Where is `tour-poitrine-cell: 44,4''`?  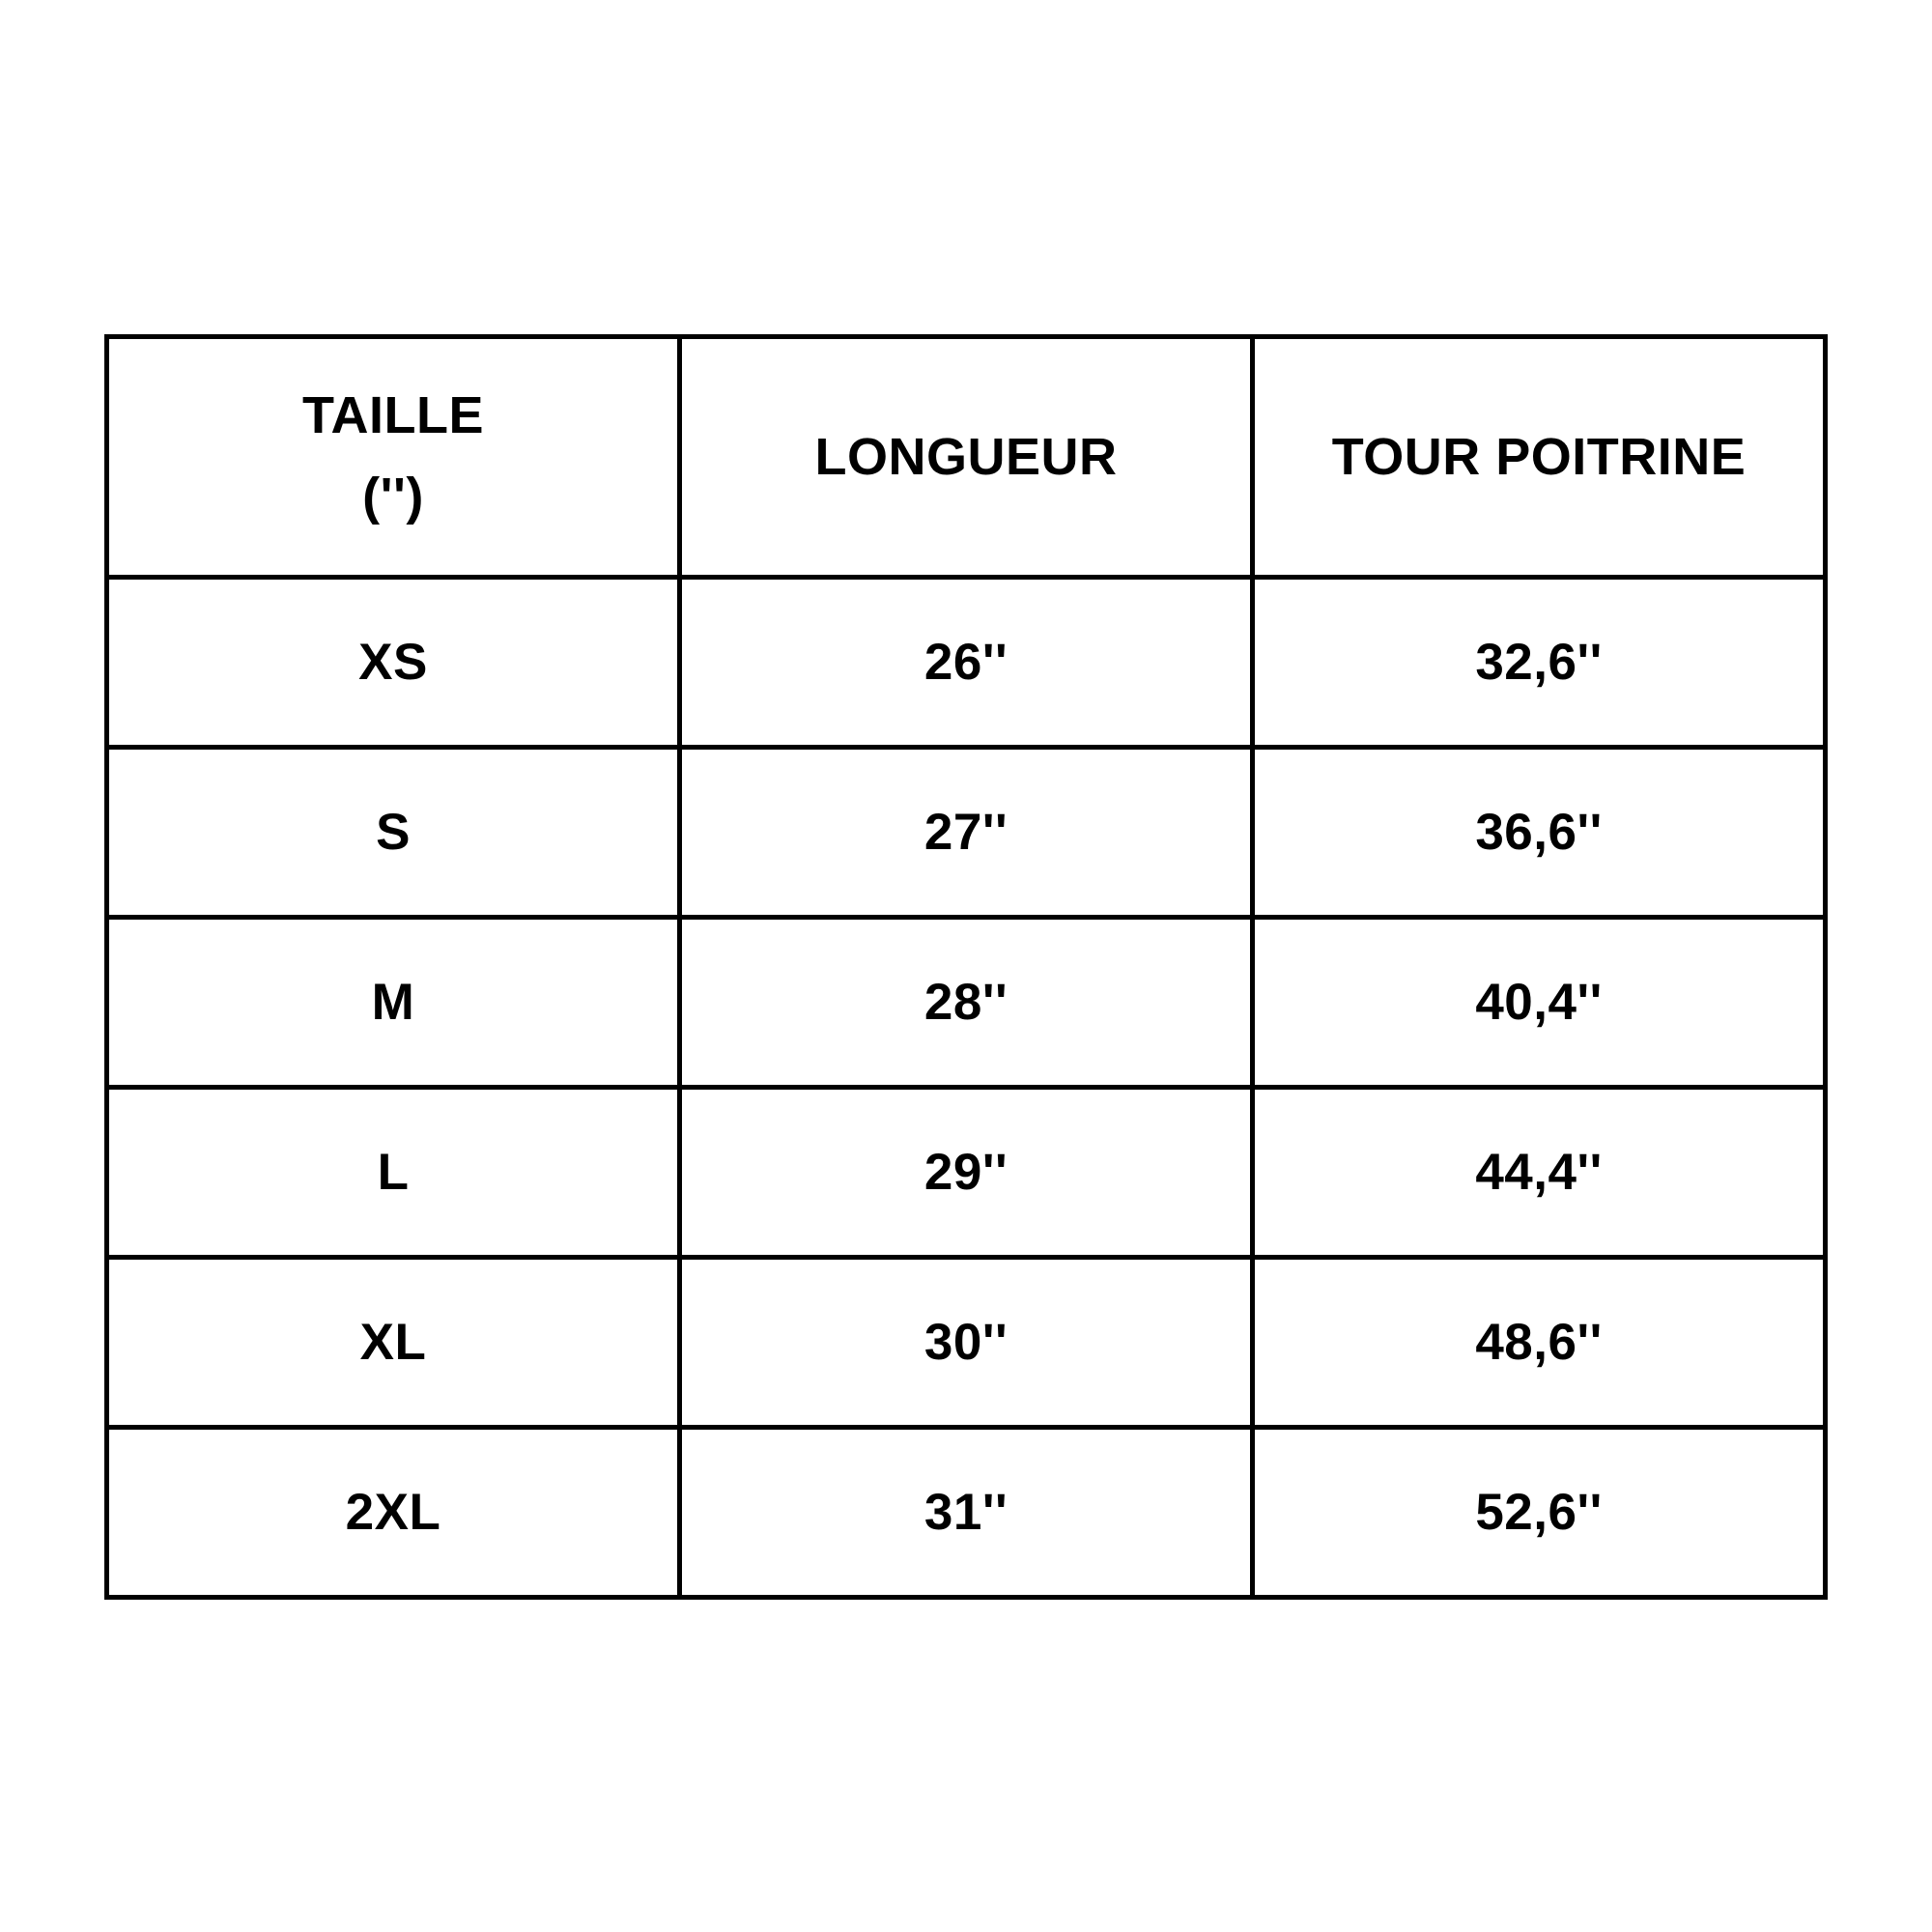 tour-poitrine-cell: 44,4'' is located at coordinates (1539, 1172).